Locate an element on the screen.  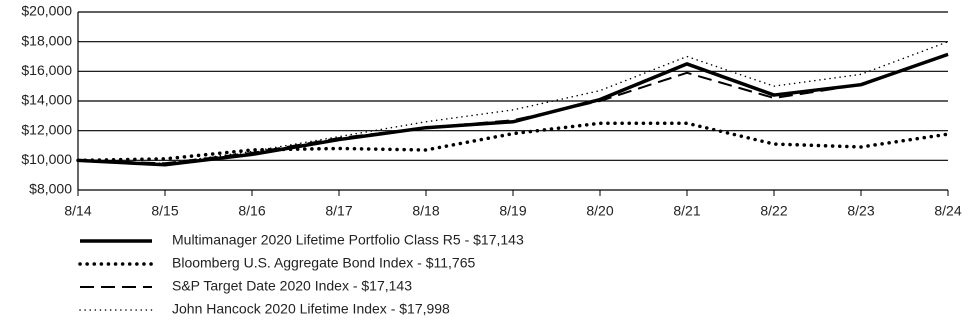
y-tick-label: $10,000 is located at coordinates (46, 159).